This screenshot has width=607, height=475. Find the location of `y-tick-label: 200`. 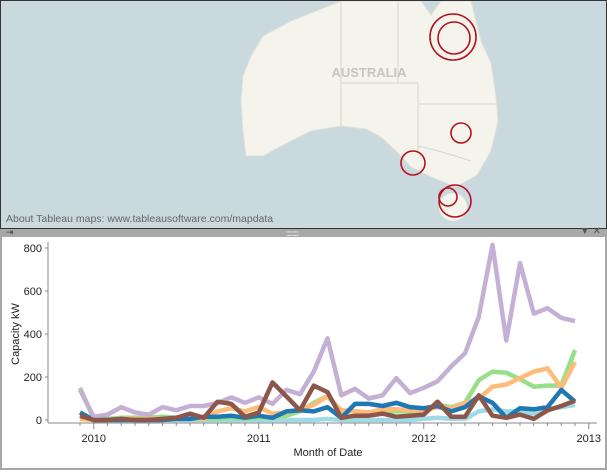

y-tick-label: 200 is located at coordinates (33, 378).